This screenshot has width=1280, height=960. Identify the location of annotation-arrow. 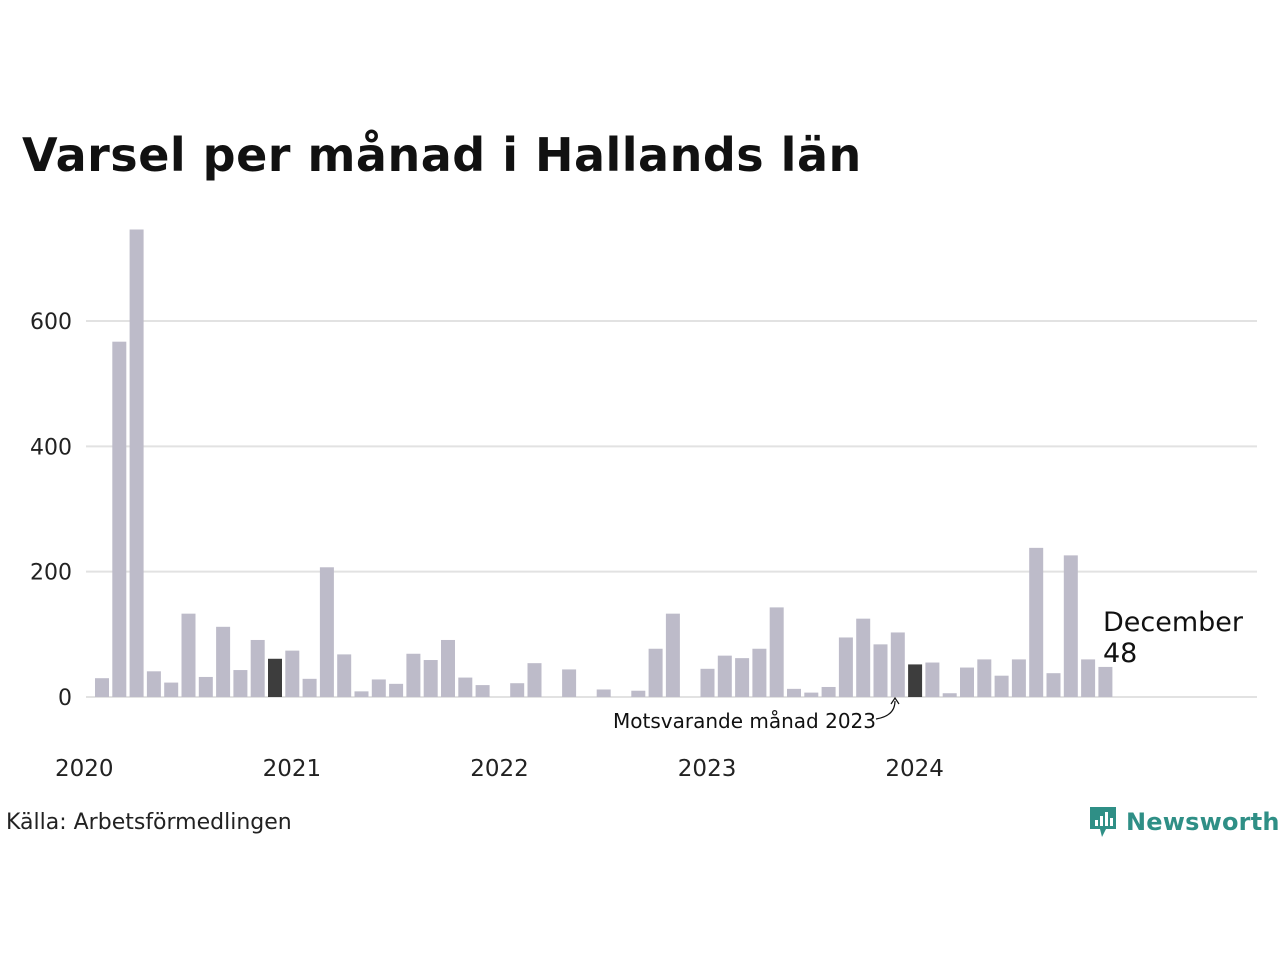
(885, 710).